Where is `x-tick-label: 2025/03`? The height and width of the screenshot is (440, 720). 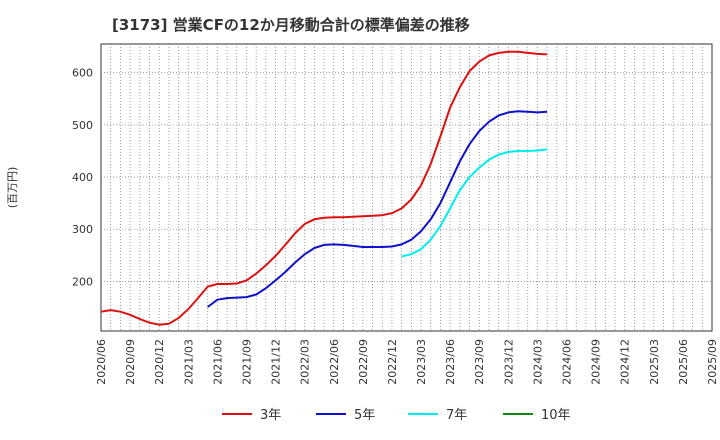
x-tick-label: 2025/03 is located at coordinates (654, 362).